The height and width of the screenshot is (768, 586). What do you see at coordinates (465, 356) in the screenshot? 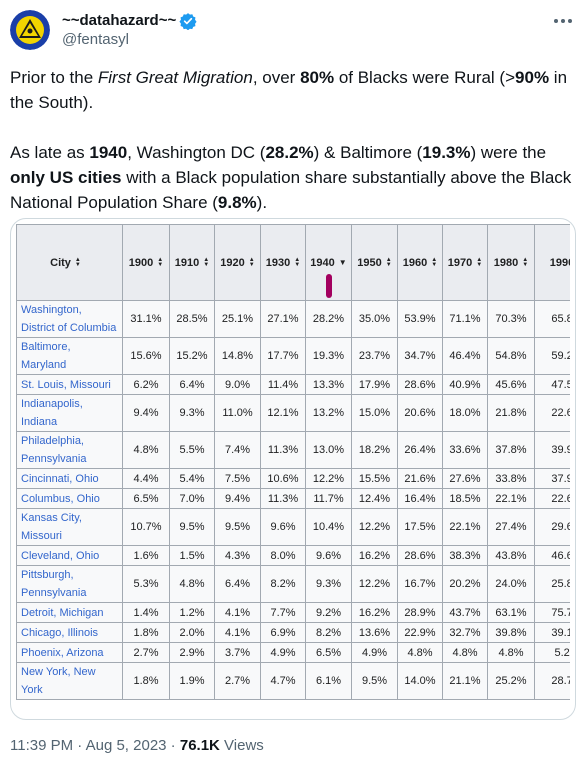
I see `value-cell: 46.4%` at bounding box center [465, 356].